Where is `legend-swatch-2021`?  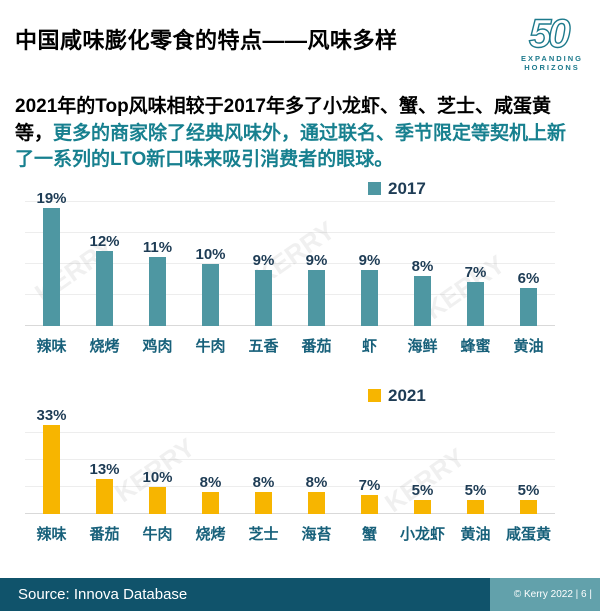 legend-swatch-2021 is located at coordinates (374, 395).